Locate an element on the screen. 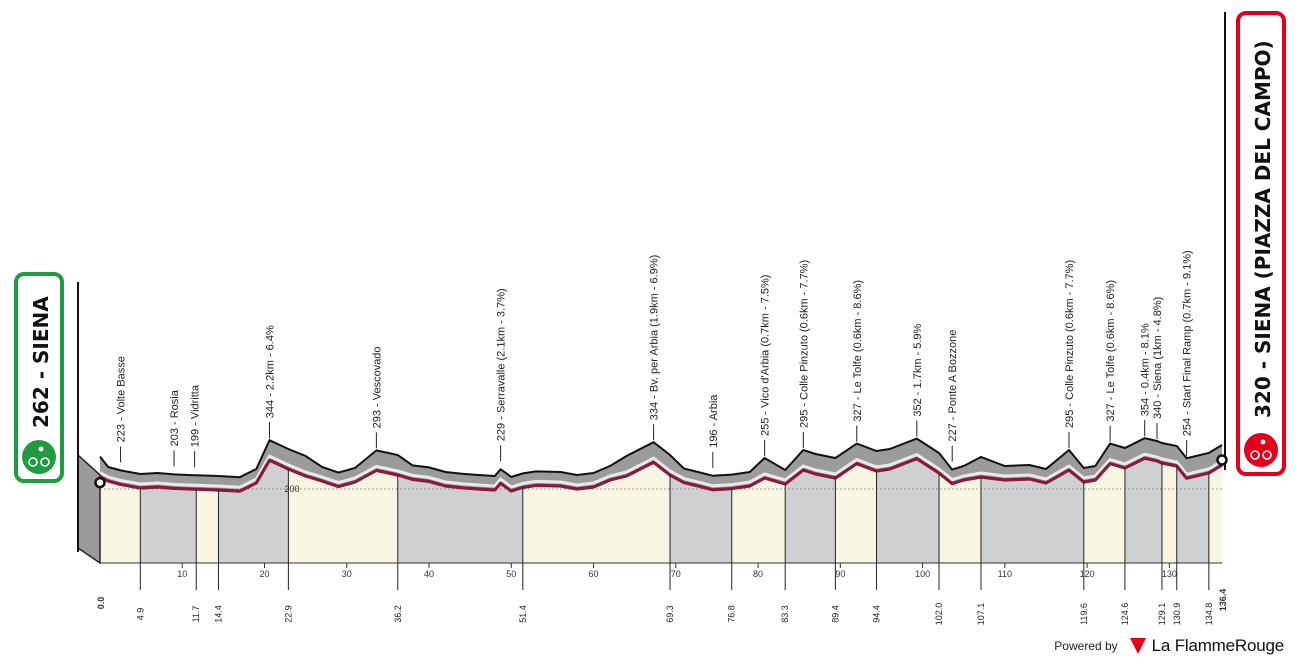 The height and width of the screenshot is (664, 1300). route-line is located at coordinates (661, 474).